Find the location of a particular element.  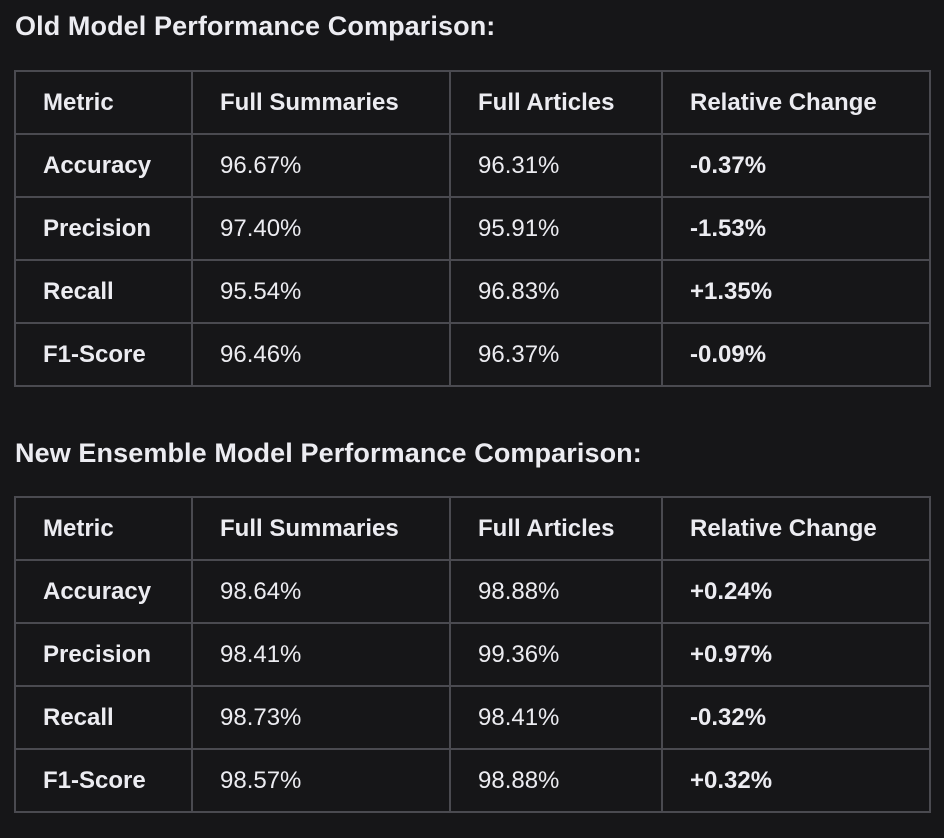

full-summaries-cell: 96.46% is located at coordinates (321, 354).